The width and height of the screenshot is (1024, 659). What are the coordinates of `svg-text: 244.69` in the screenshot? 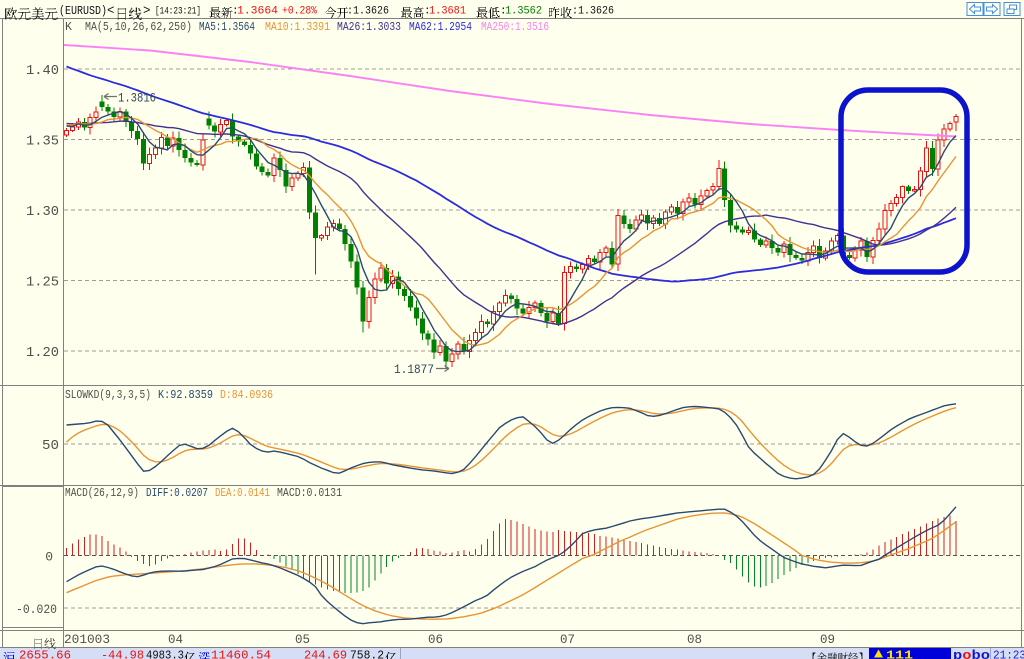 It's located at (325, 654).